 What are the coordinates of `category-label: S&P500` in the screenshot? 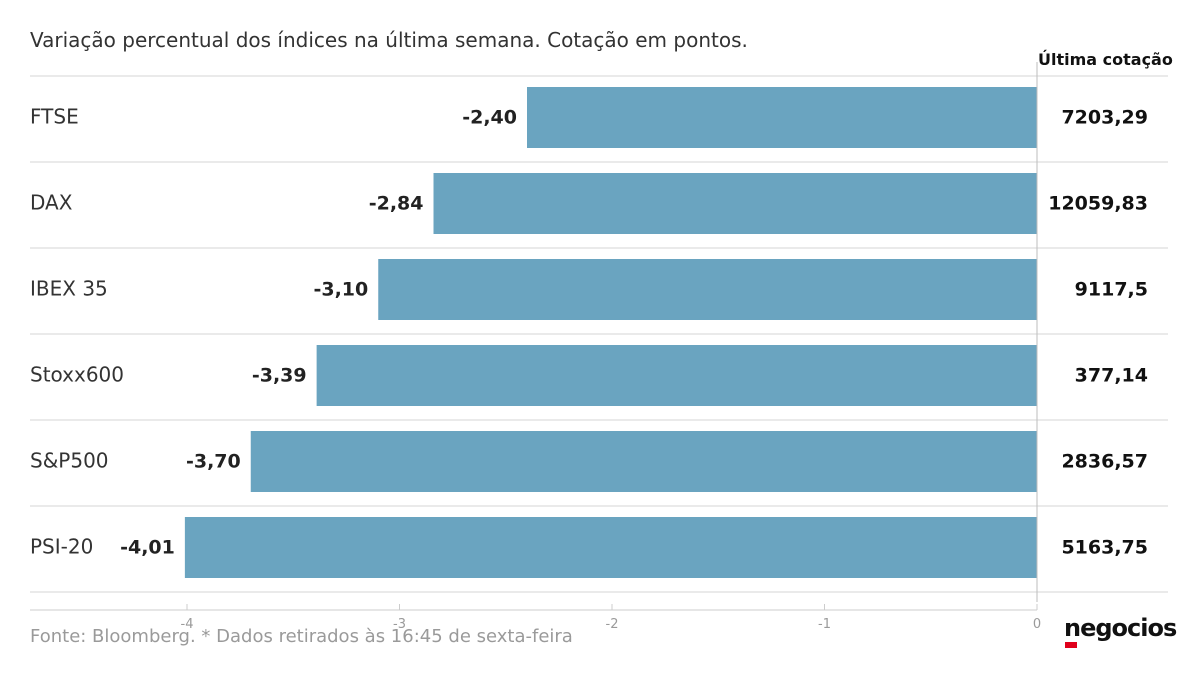 It's located at (69, 461).